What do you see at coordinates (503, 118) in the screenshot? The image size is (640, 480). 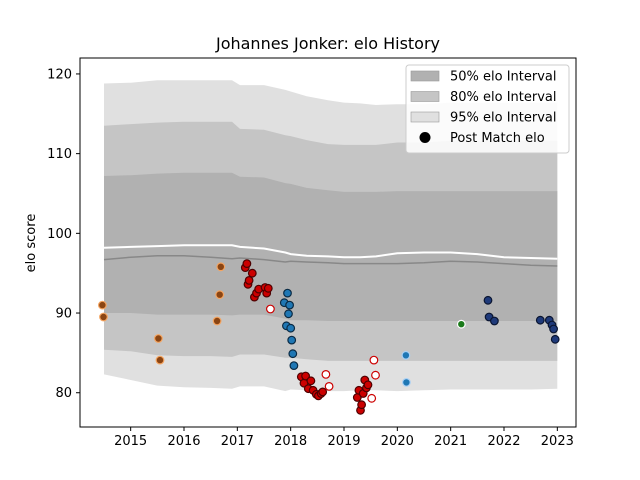 I see `legend-label: 95% elo Interval` at bounding box center [503, 118].